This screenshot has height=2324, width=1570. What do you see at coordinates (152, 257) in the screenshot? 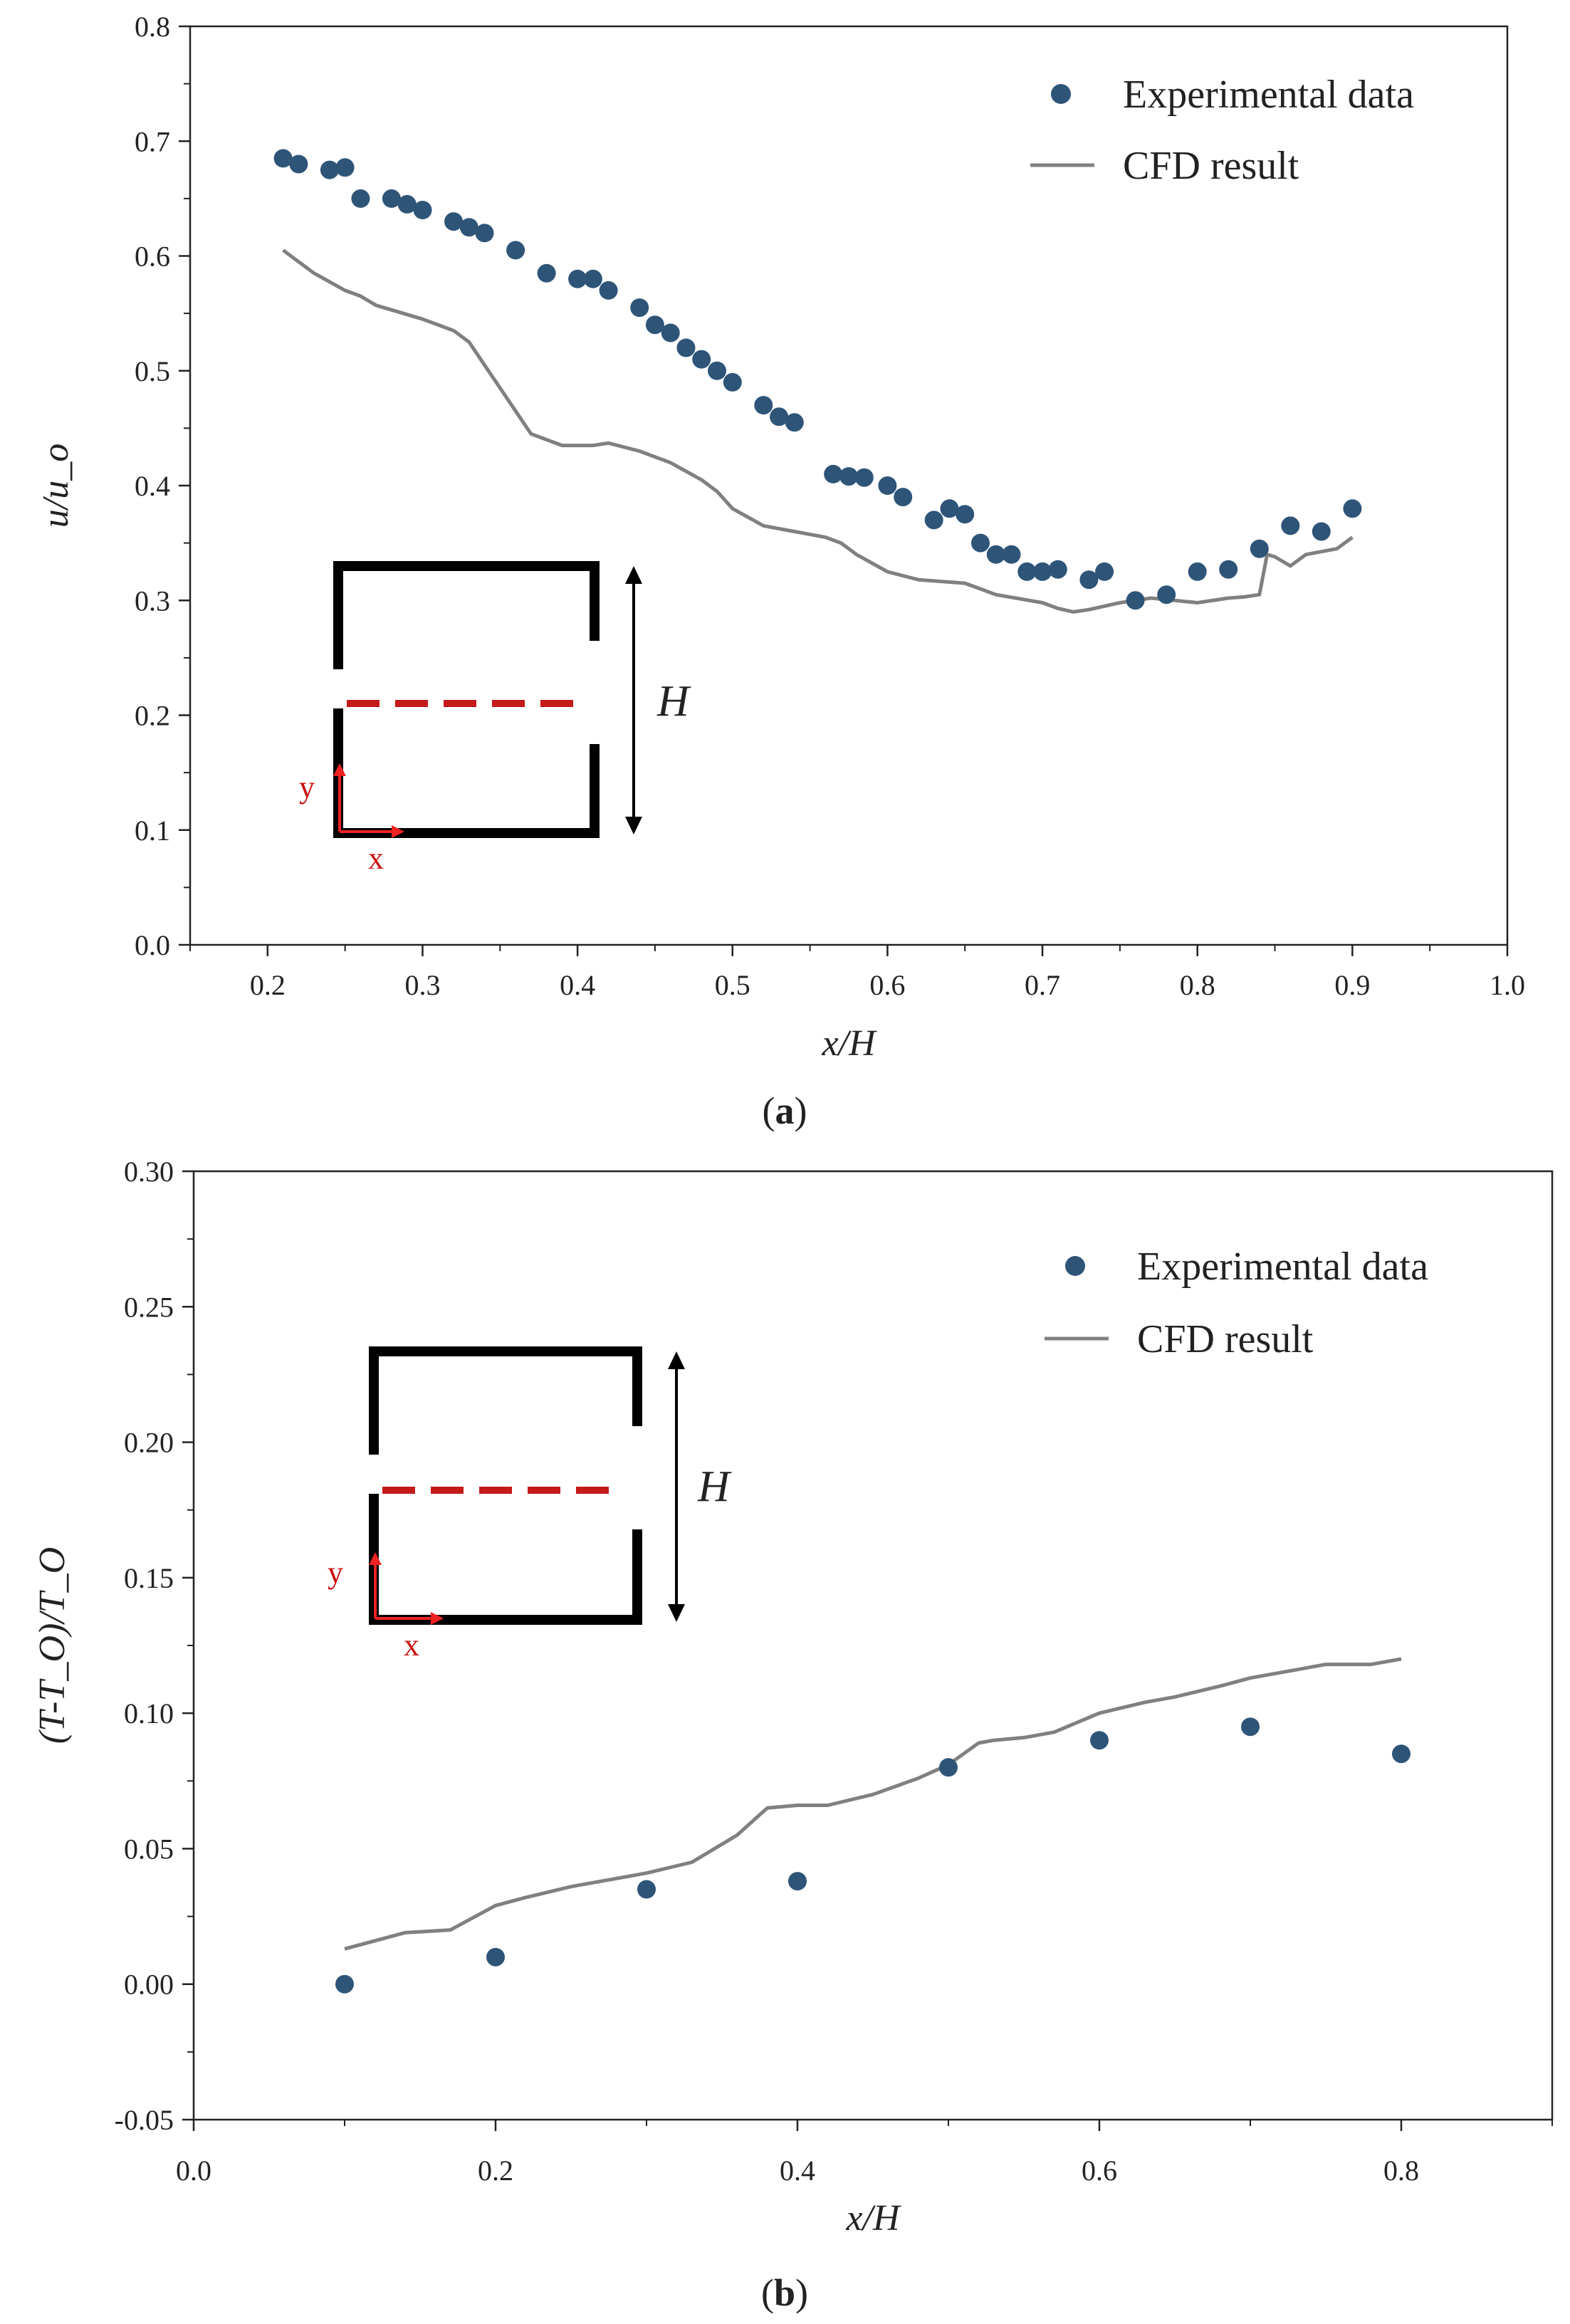
I see `y-tick-label: 0.6` at bounding box center [152, 257].